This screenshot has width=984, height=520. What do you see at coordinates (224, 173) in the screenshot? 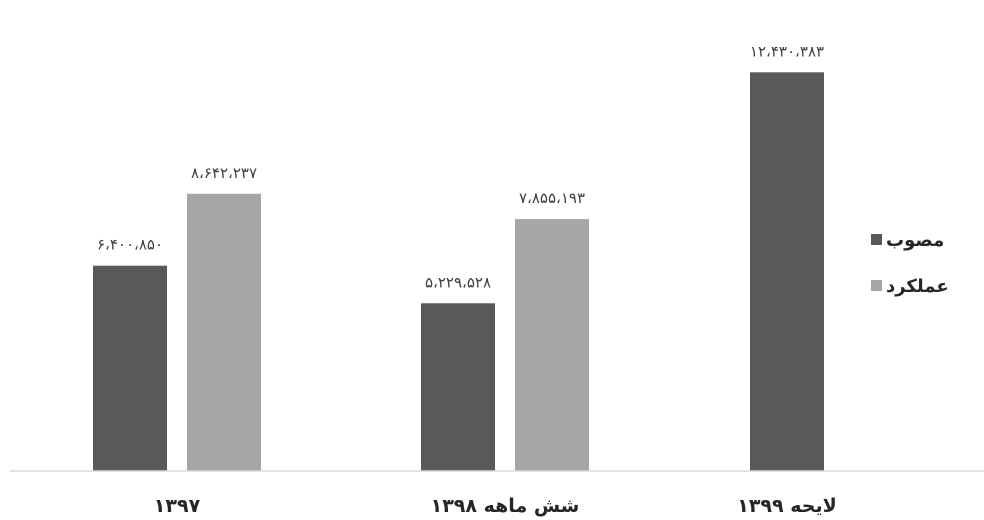
I see `data-label-performance-0: ۸،۶۴۲،۲۳۷` at bounding box center [224, 173].